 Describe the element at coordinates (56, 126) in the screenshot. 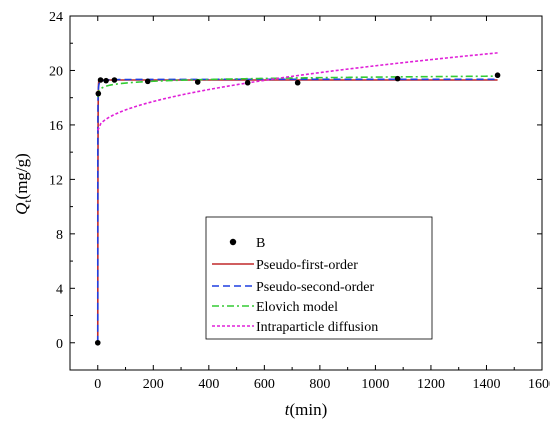

I see `y-tick-label: 16` at that location.